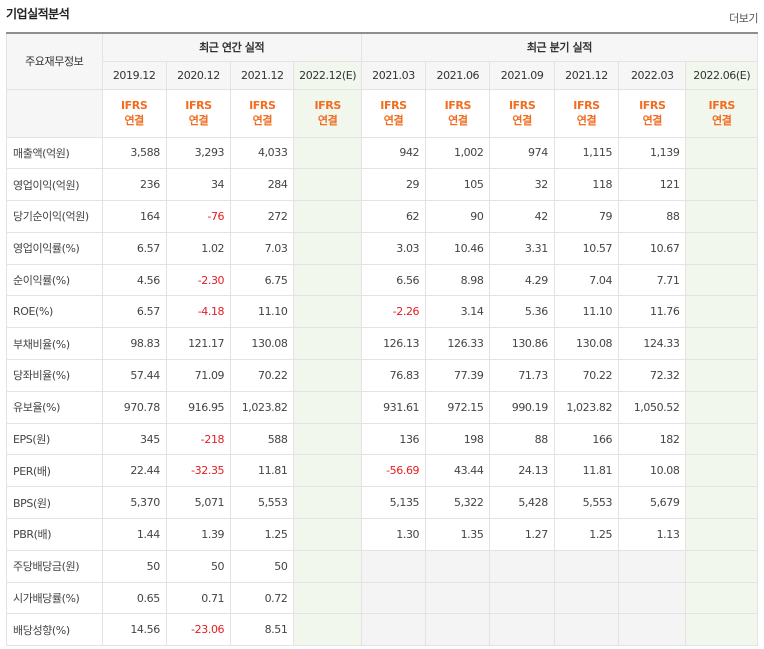  I want to click on table-row: 시가배당률(%) 0.65 0.71 0.72, so click(382, 598).